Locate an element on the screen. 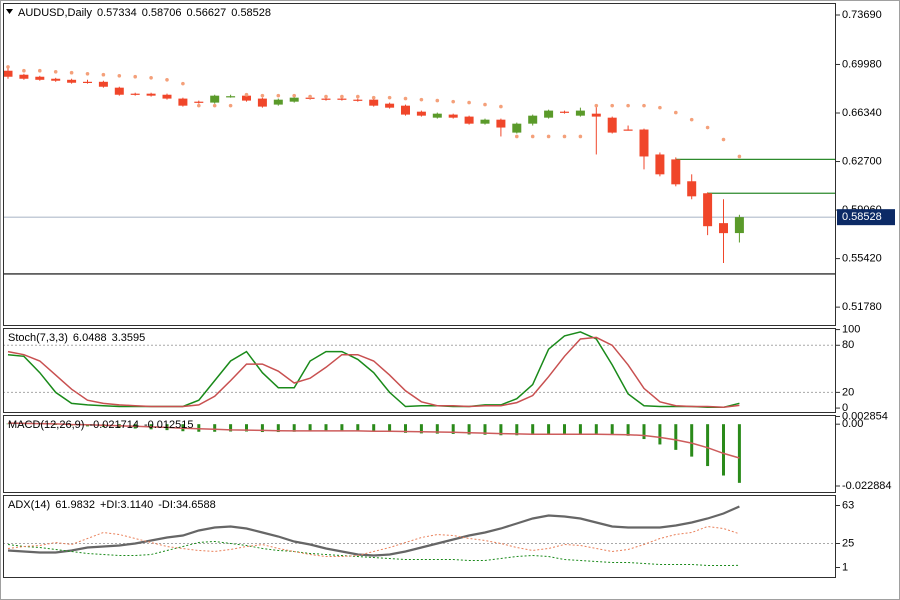  y-tick-label: 0.002854 is located at coordinates (865, 416).